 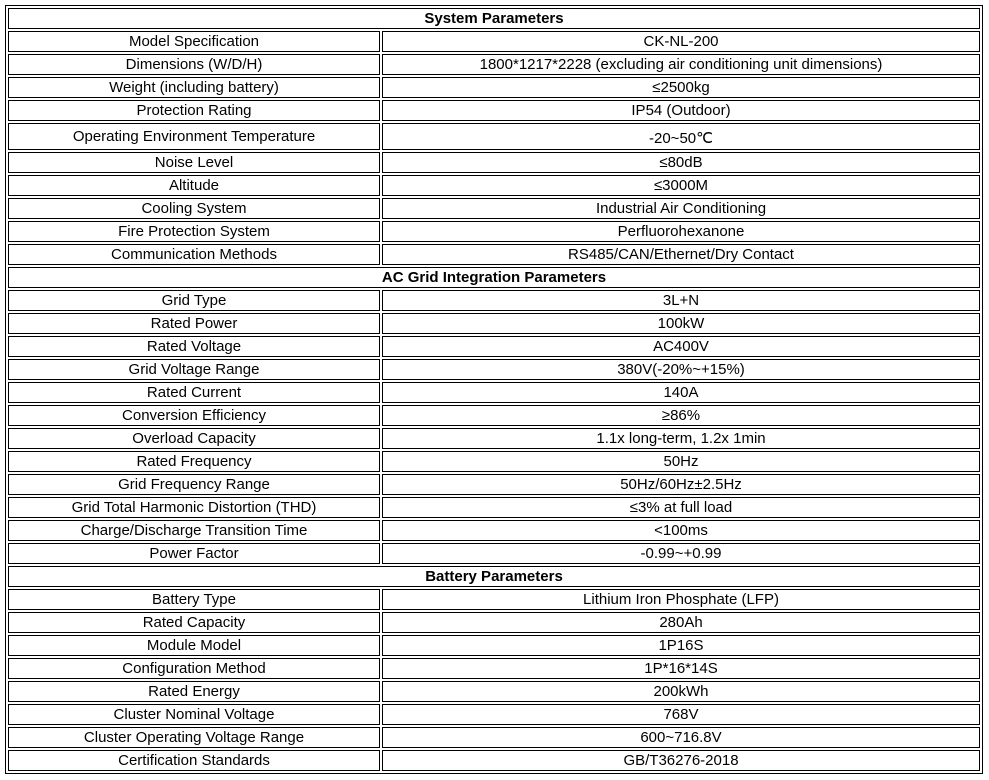 I want to click on parameter-name: Protection Rating, so click(x=194, y=110).